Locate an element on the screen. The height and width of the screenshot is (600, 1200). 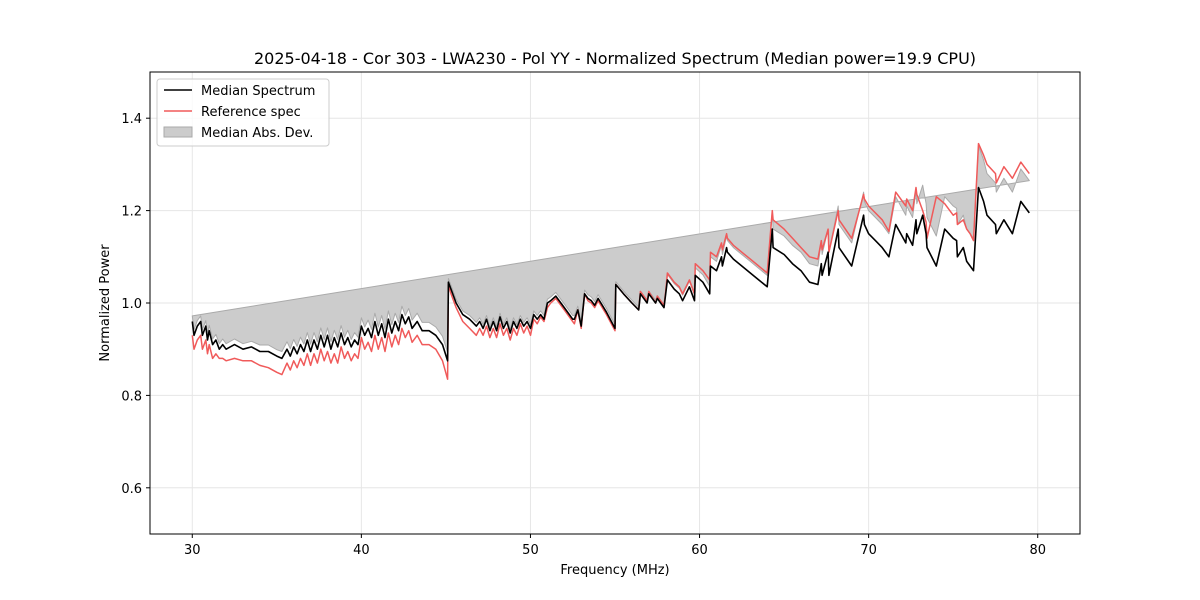
y-axis-label: Normalized Power is located at coordinates (105, 303).